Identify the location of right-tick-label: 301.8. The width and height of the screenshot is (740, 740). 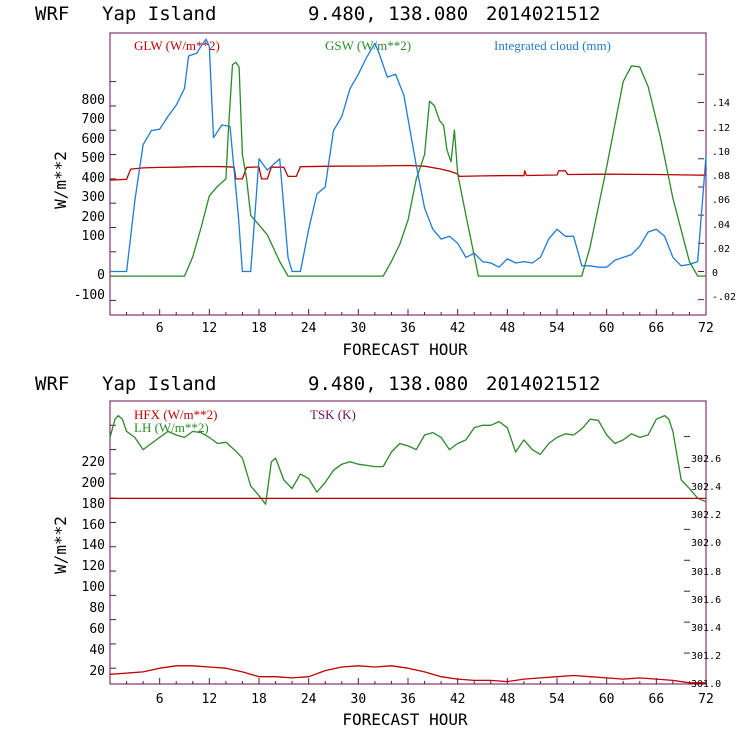
(706, 572).